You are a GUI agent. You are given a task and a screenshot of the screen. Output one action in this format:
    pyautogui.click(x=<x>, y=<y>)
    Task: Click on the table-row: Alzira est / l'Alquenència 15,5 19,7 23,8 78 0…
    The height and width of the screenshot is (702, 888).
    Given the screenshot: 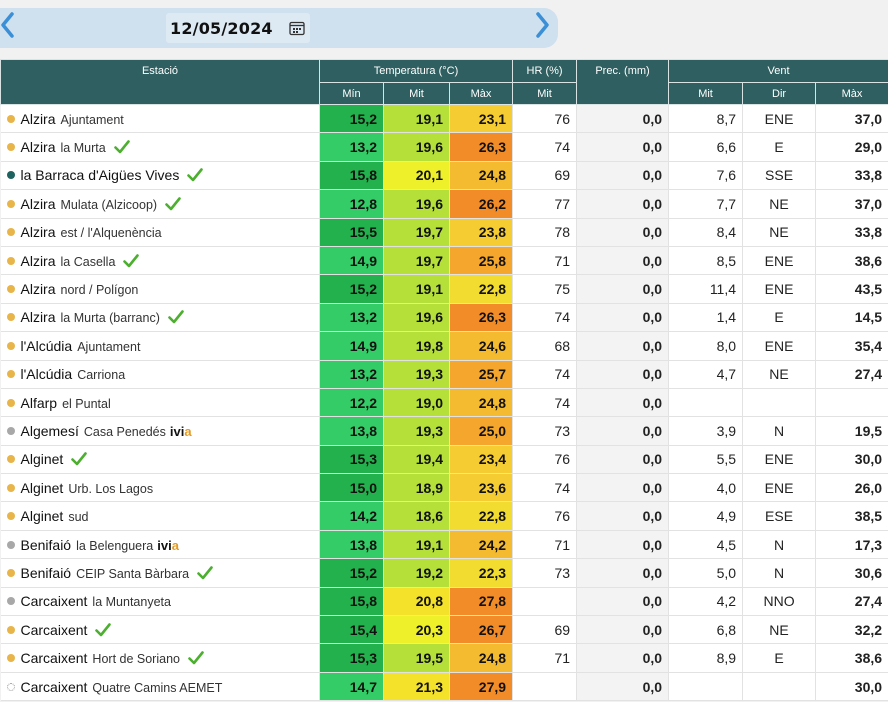 What is the action you would take?
    pyautogui.click(x=444, y=232)
    